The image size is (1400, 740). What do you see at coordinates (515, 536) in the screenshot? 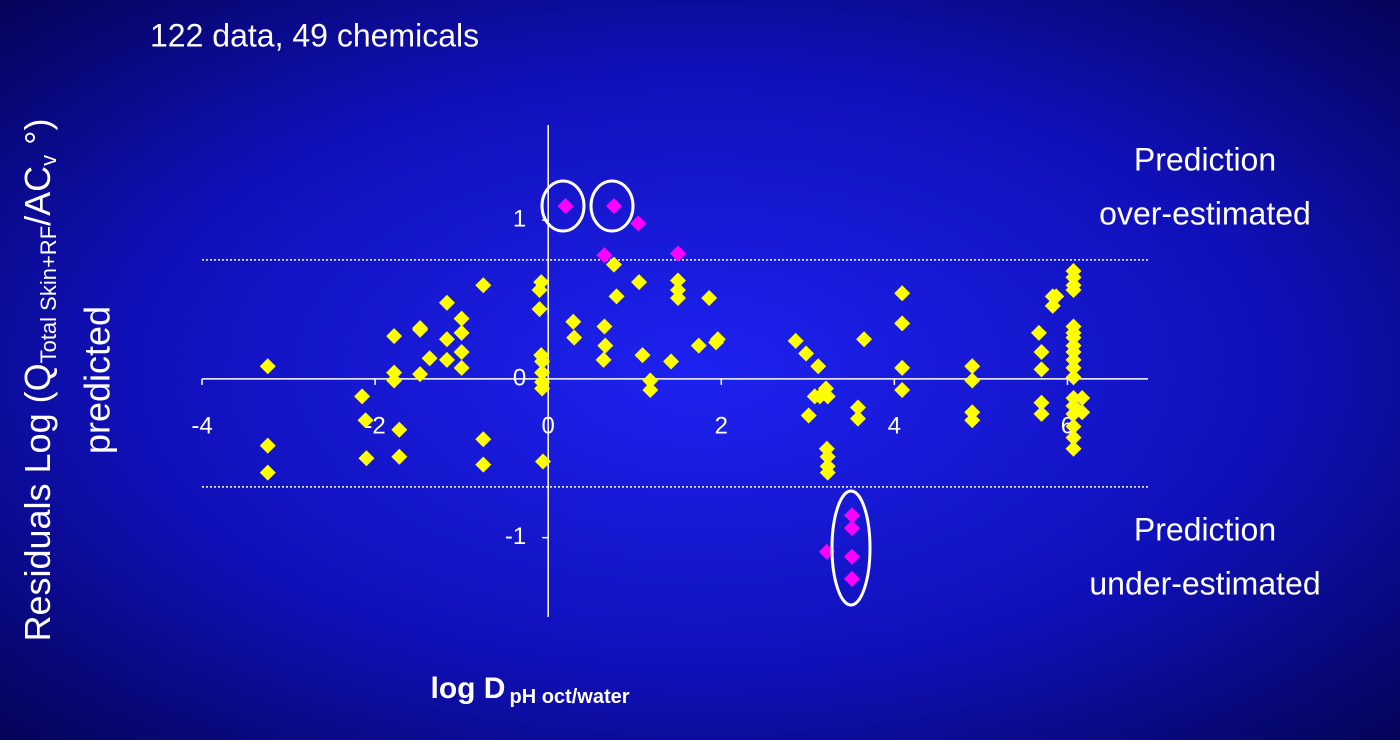
I see `y-tick-label: -1` at bounding box center [515, 536].